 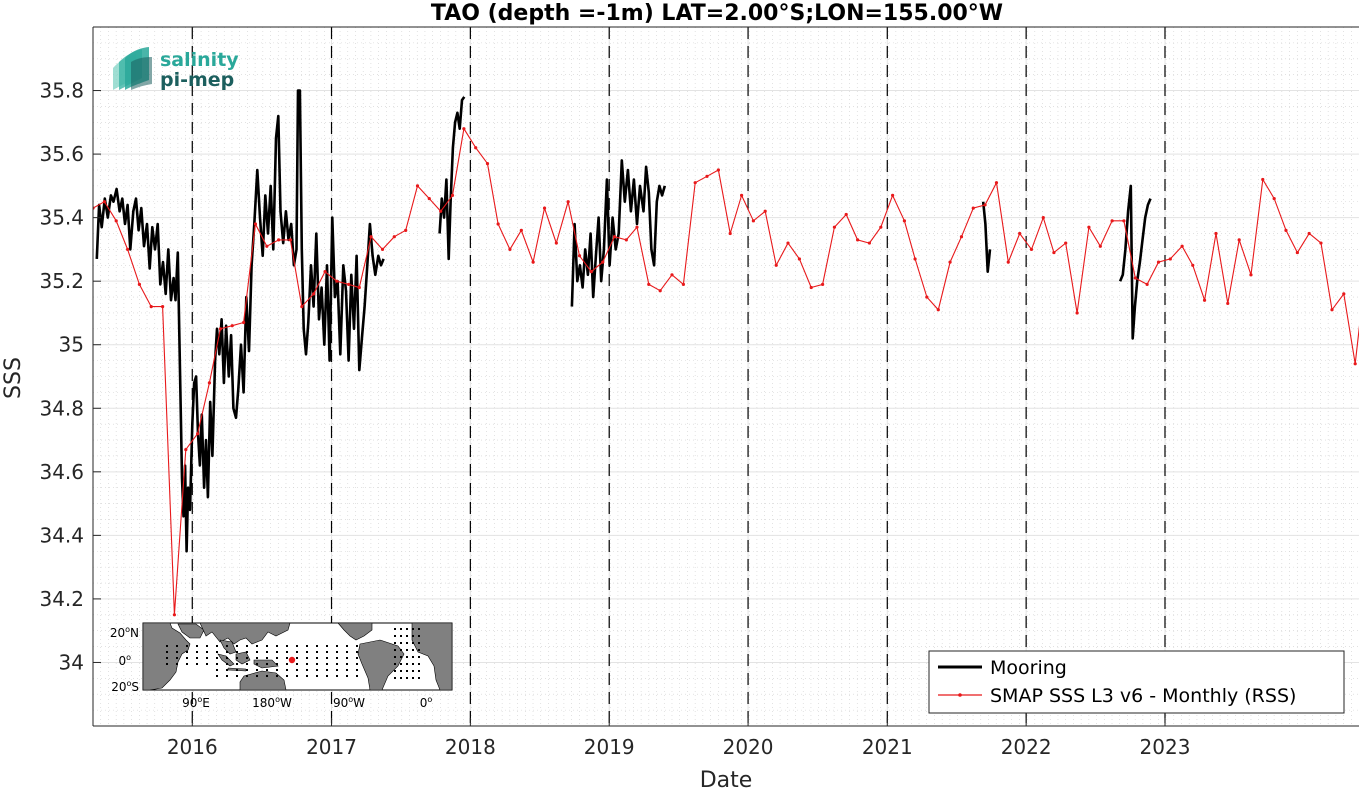 I want to click on x-tick-label: 2019, so click(x=609, y=747).